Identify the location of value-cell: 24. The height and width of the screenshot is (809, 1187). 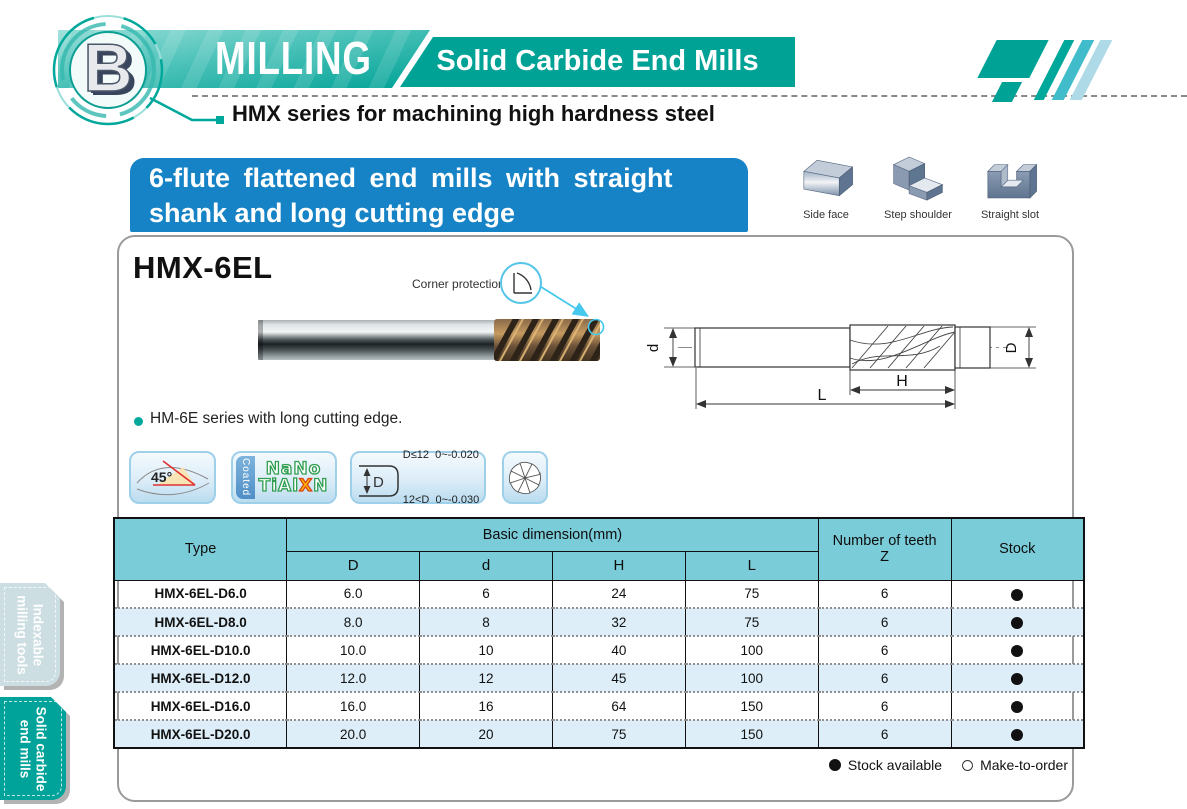
(618, 594).